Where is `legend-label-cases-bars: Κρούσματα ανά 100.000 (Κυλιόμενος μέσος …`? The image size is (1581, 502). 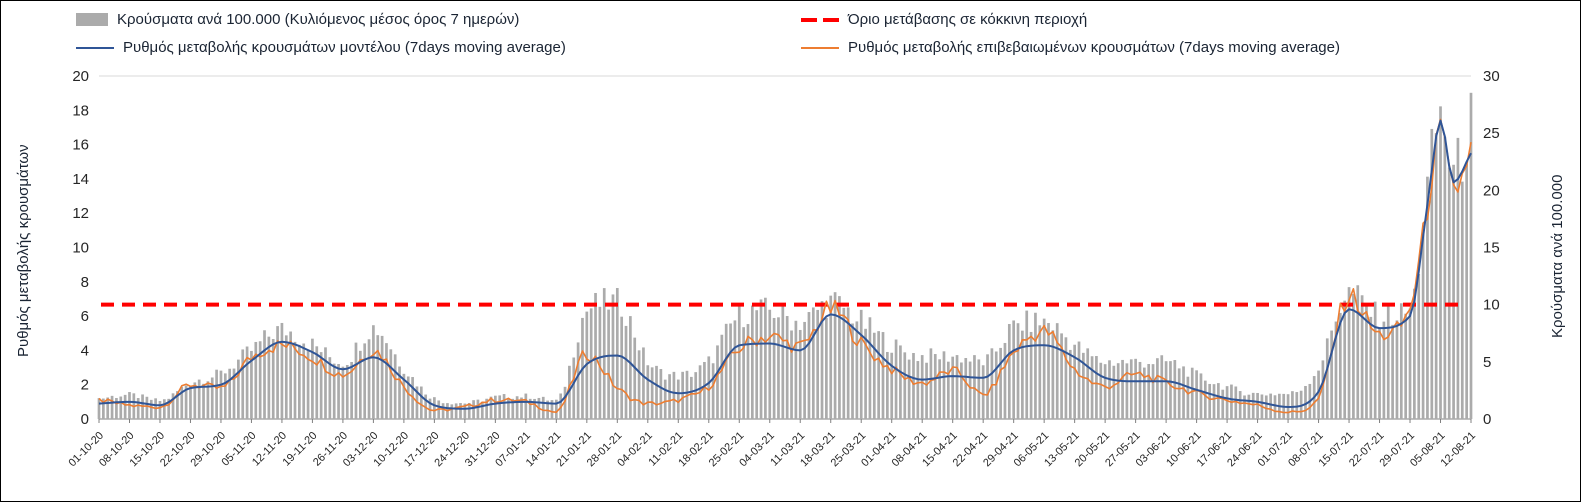
legend-label-cases-bars: Κρούσματα ανά 100.000 (Κυλιόμενος μέσος … is located at coordinates (318, 19).